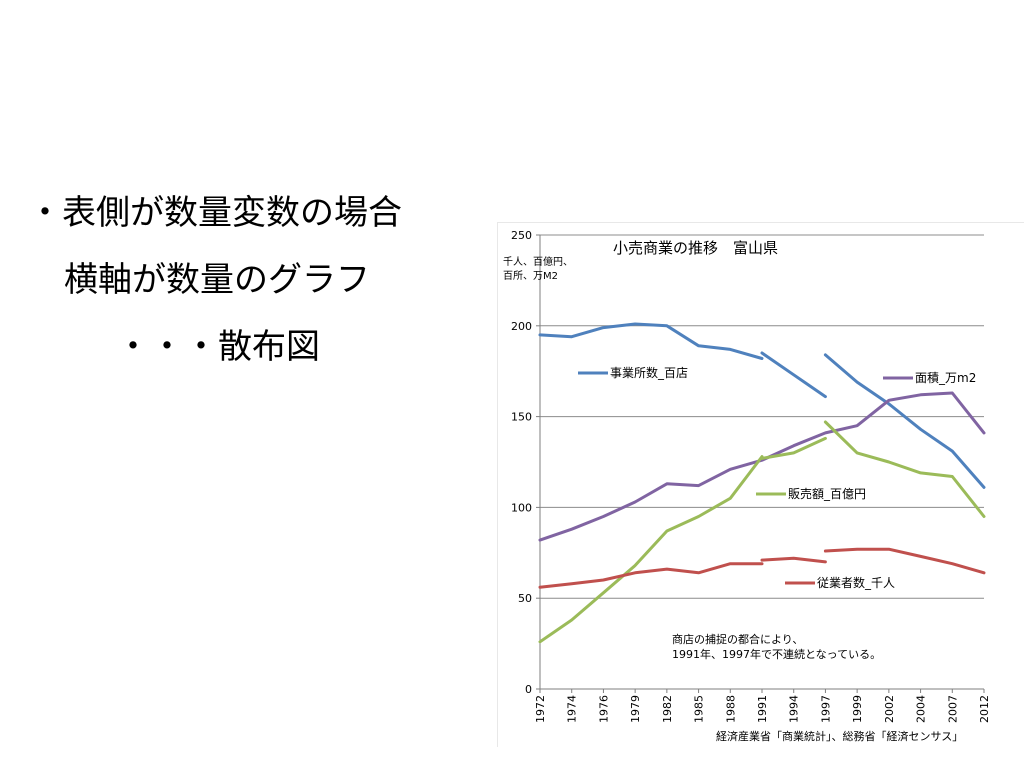  Describe the element at coordinates (538, 261) in the screenshot. I see `y-axis-label-line-1: 千人、百億円、` at that location.